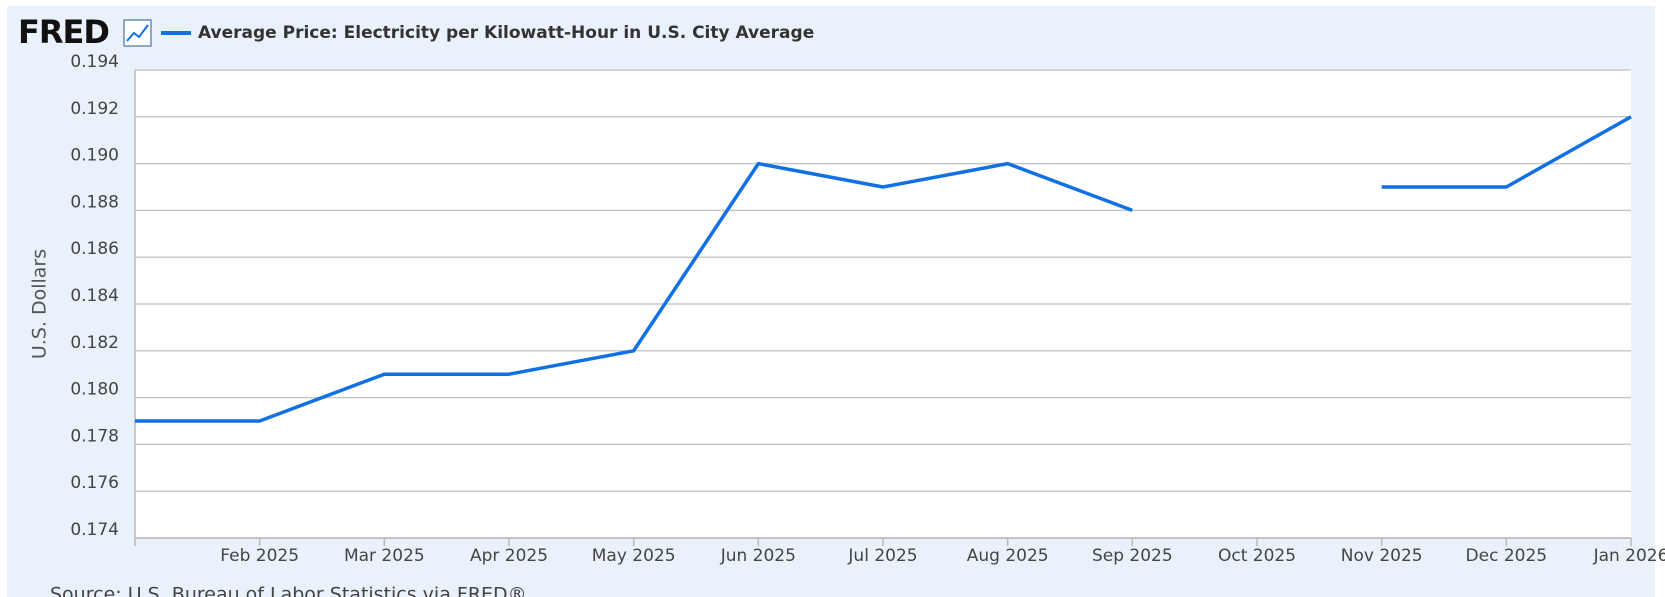 The height and width of the screenshot is (597, 1665). I want to click on x-tick-label: Jul 2025, so click(882, 556).